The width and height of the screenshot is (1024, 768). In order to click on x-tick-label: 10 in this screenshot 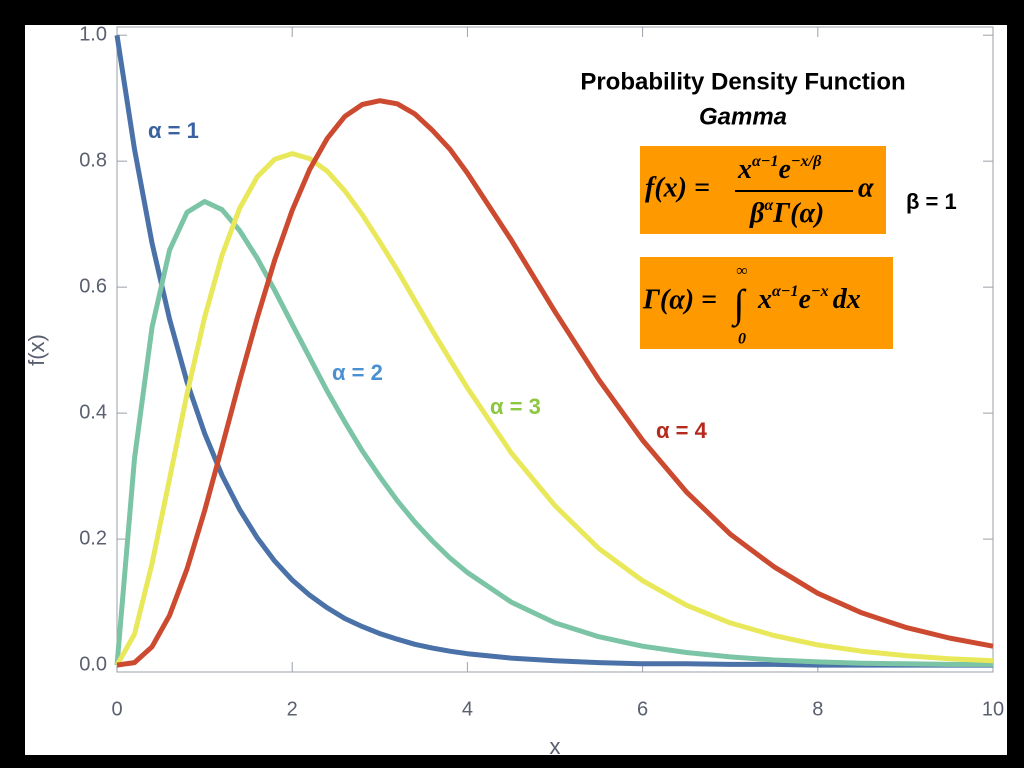, I will do `click(993, 709)`.